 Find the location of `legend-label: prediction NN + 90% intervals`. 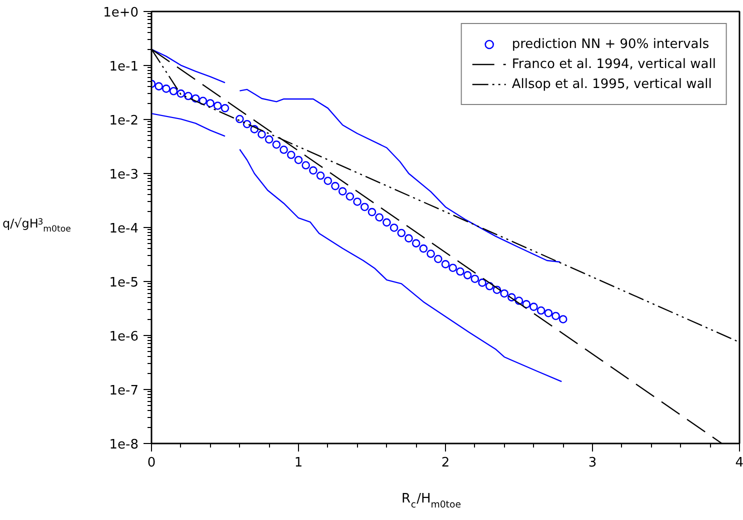

legend-label: prediction NN + 90% intervals is located at coordinates (611, 44).